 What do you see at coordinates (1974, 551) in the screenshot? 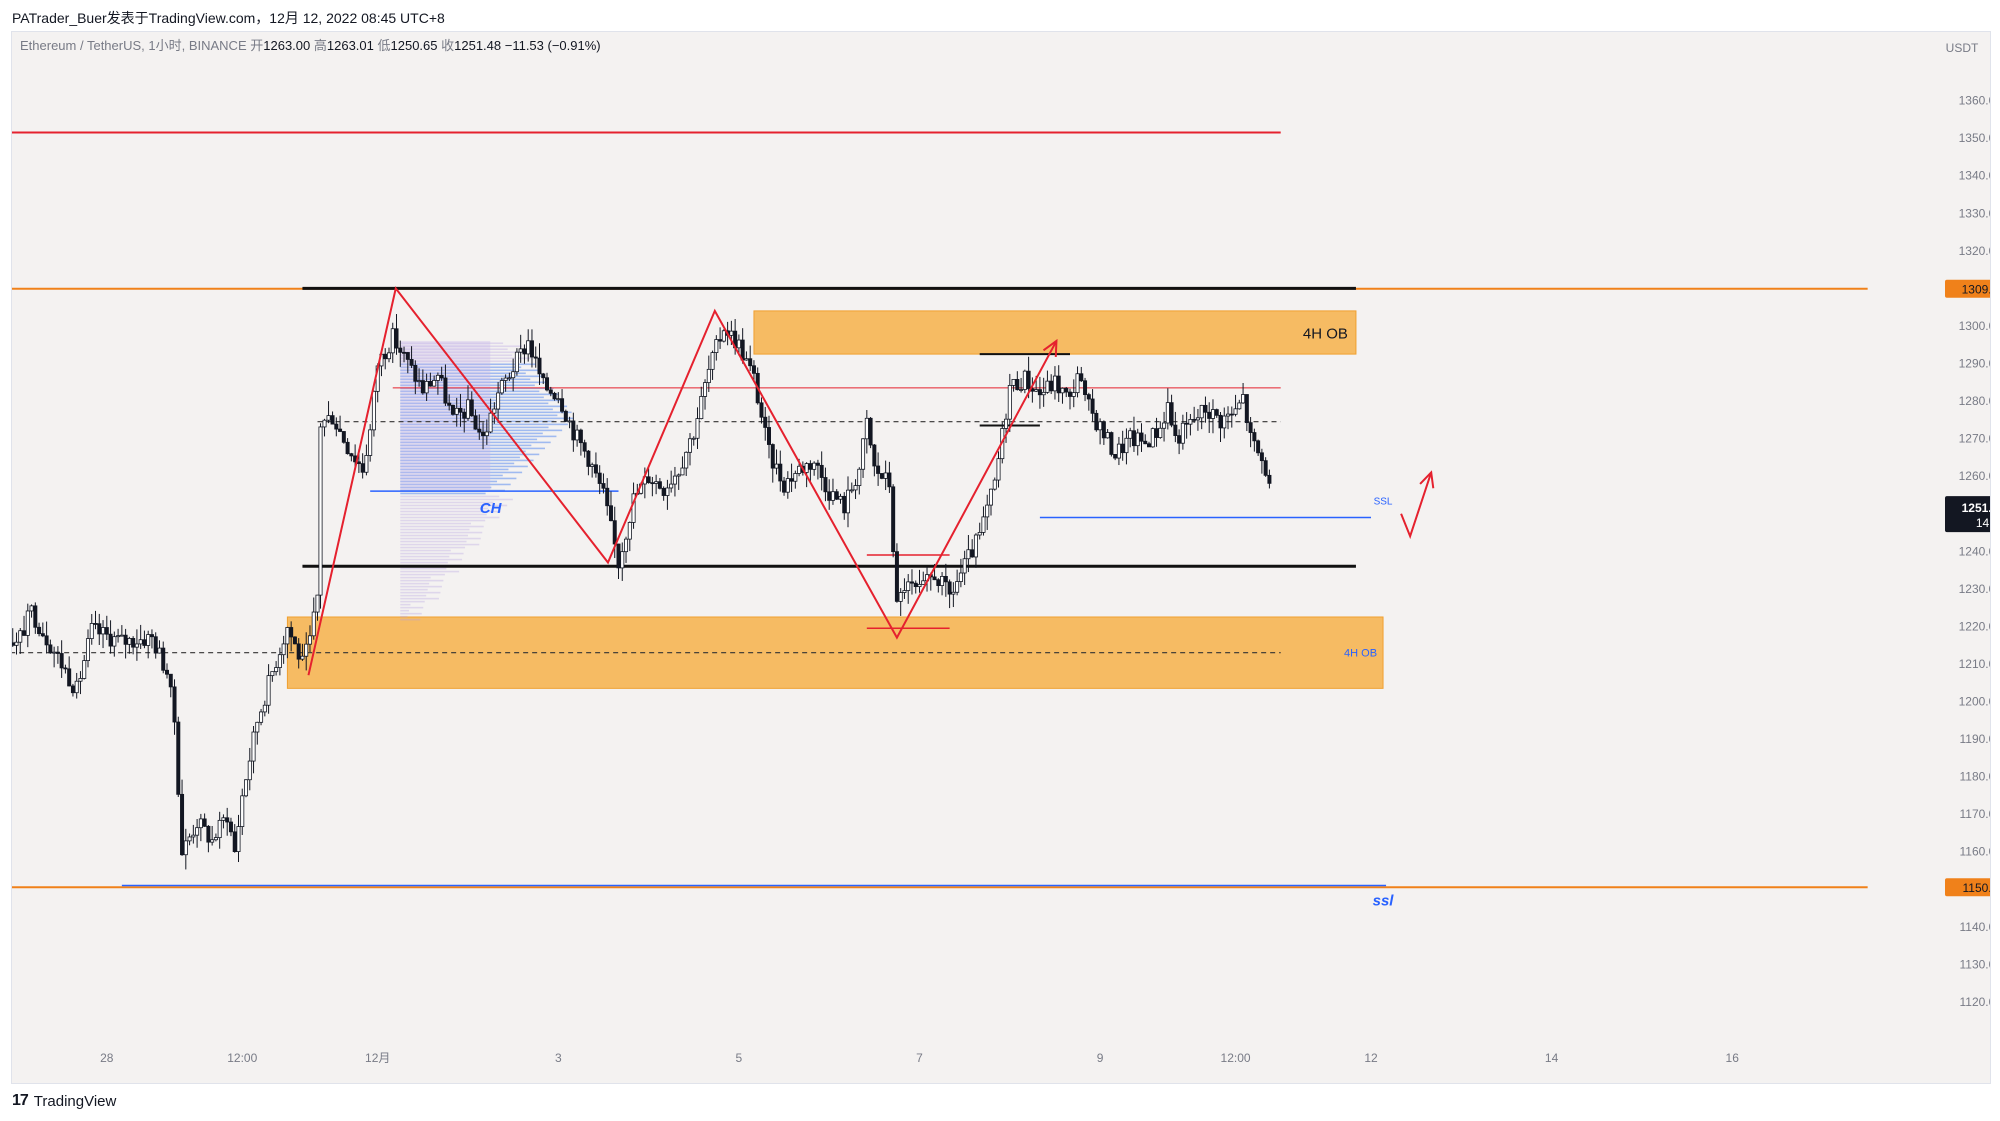
I see `y-tick-label: 1240.00` at bounding box center [1974, 551].